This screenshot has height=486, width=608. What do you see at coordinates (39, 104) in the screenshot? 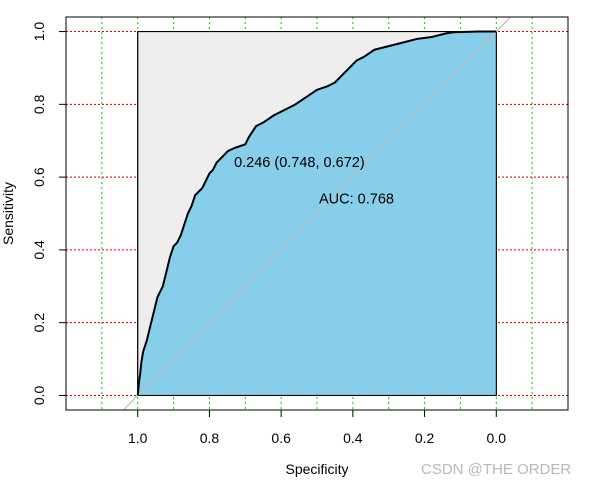
I see `y-tick-label: 0.8` at bounding box center [39, 104].